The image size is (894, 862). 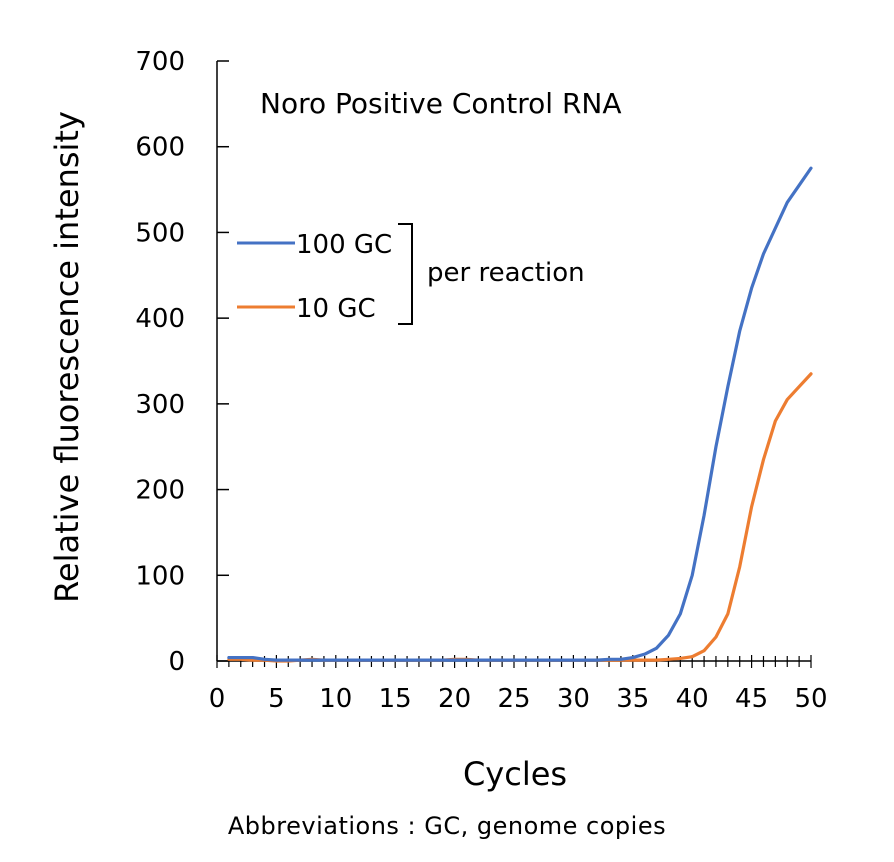 What do you see at coordinates (810, 699) in the screenshot?
I see `x-tick-label: 50` at bounding box center [810, 699].